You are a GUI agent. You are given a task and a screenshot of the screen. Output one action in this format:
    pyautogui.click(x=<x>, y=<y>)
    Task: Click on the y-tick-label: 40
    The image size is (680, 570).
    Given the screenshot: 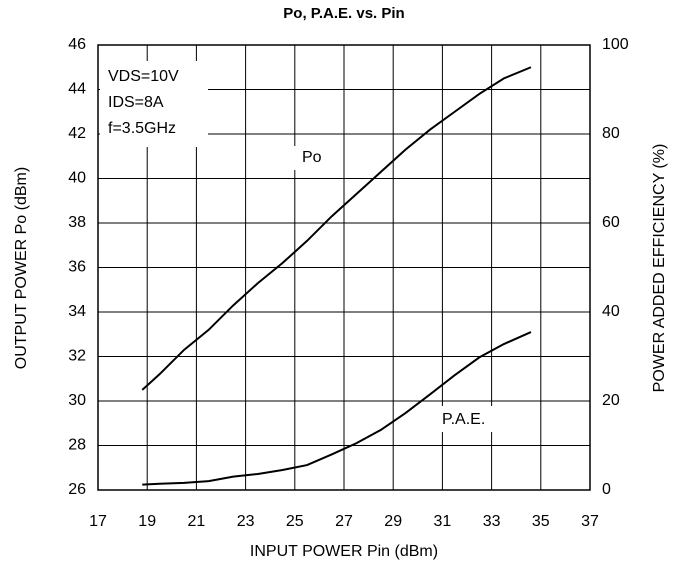 What is the action you would take?
    pyautogui.click(x=77, y=178)
    